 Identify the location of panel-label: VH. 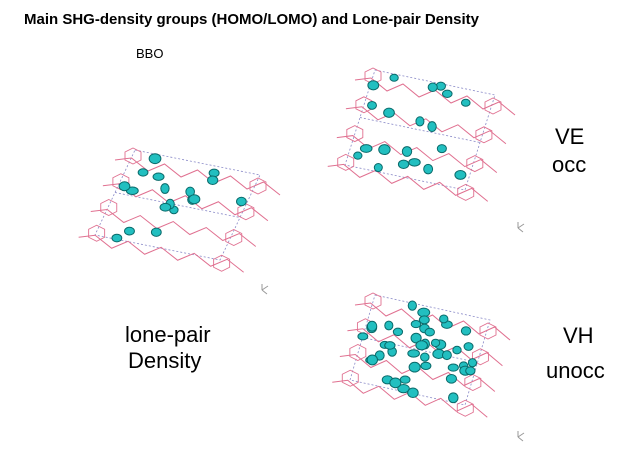
(578, 335).